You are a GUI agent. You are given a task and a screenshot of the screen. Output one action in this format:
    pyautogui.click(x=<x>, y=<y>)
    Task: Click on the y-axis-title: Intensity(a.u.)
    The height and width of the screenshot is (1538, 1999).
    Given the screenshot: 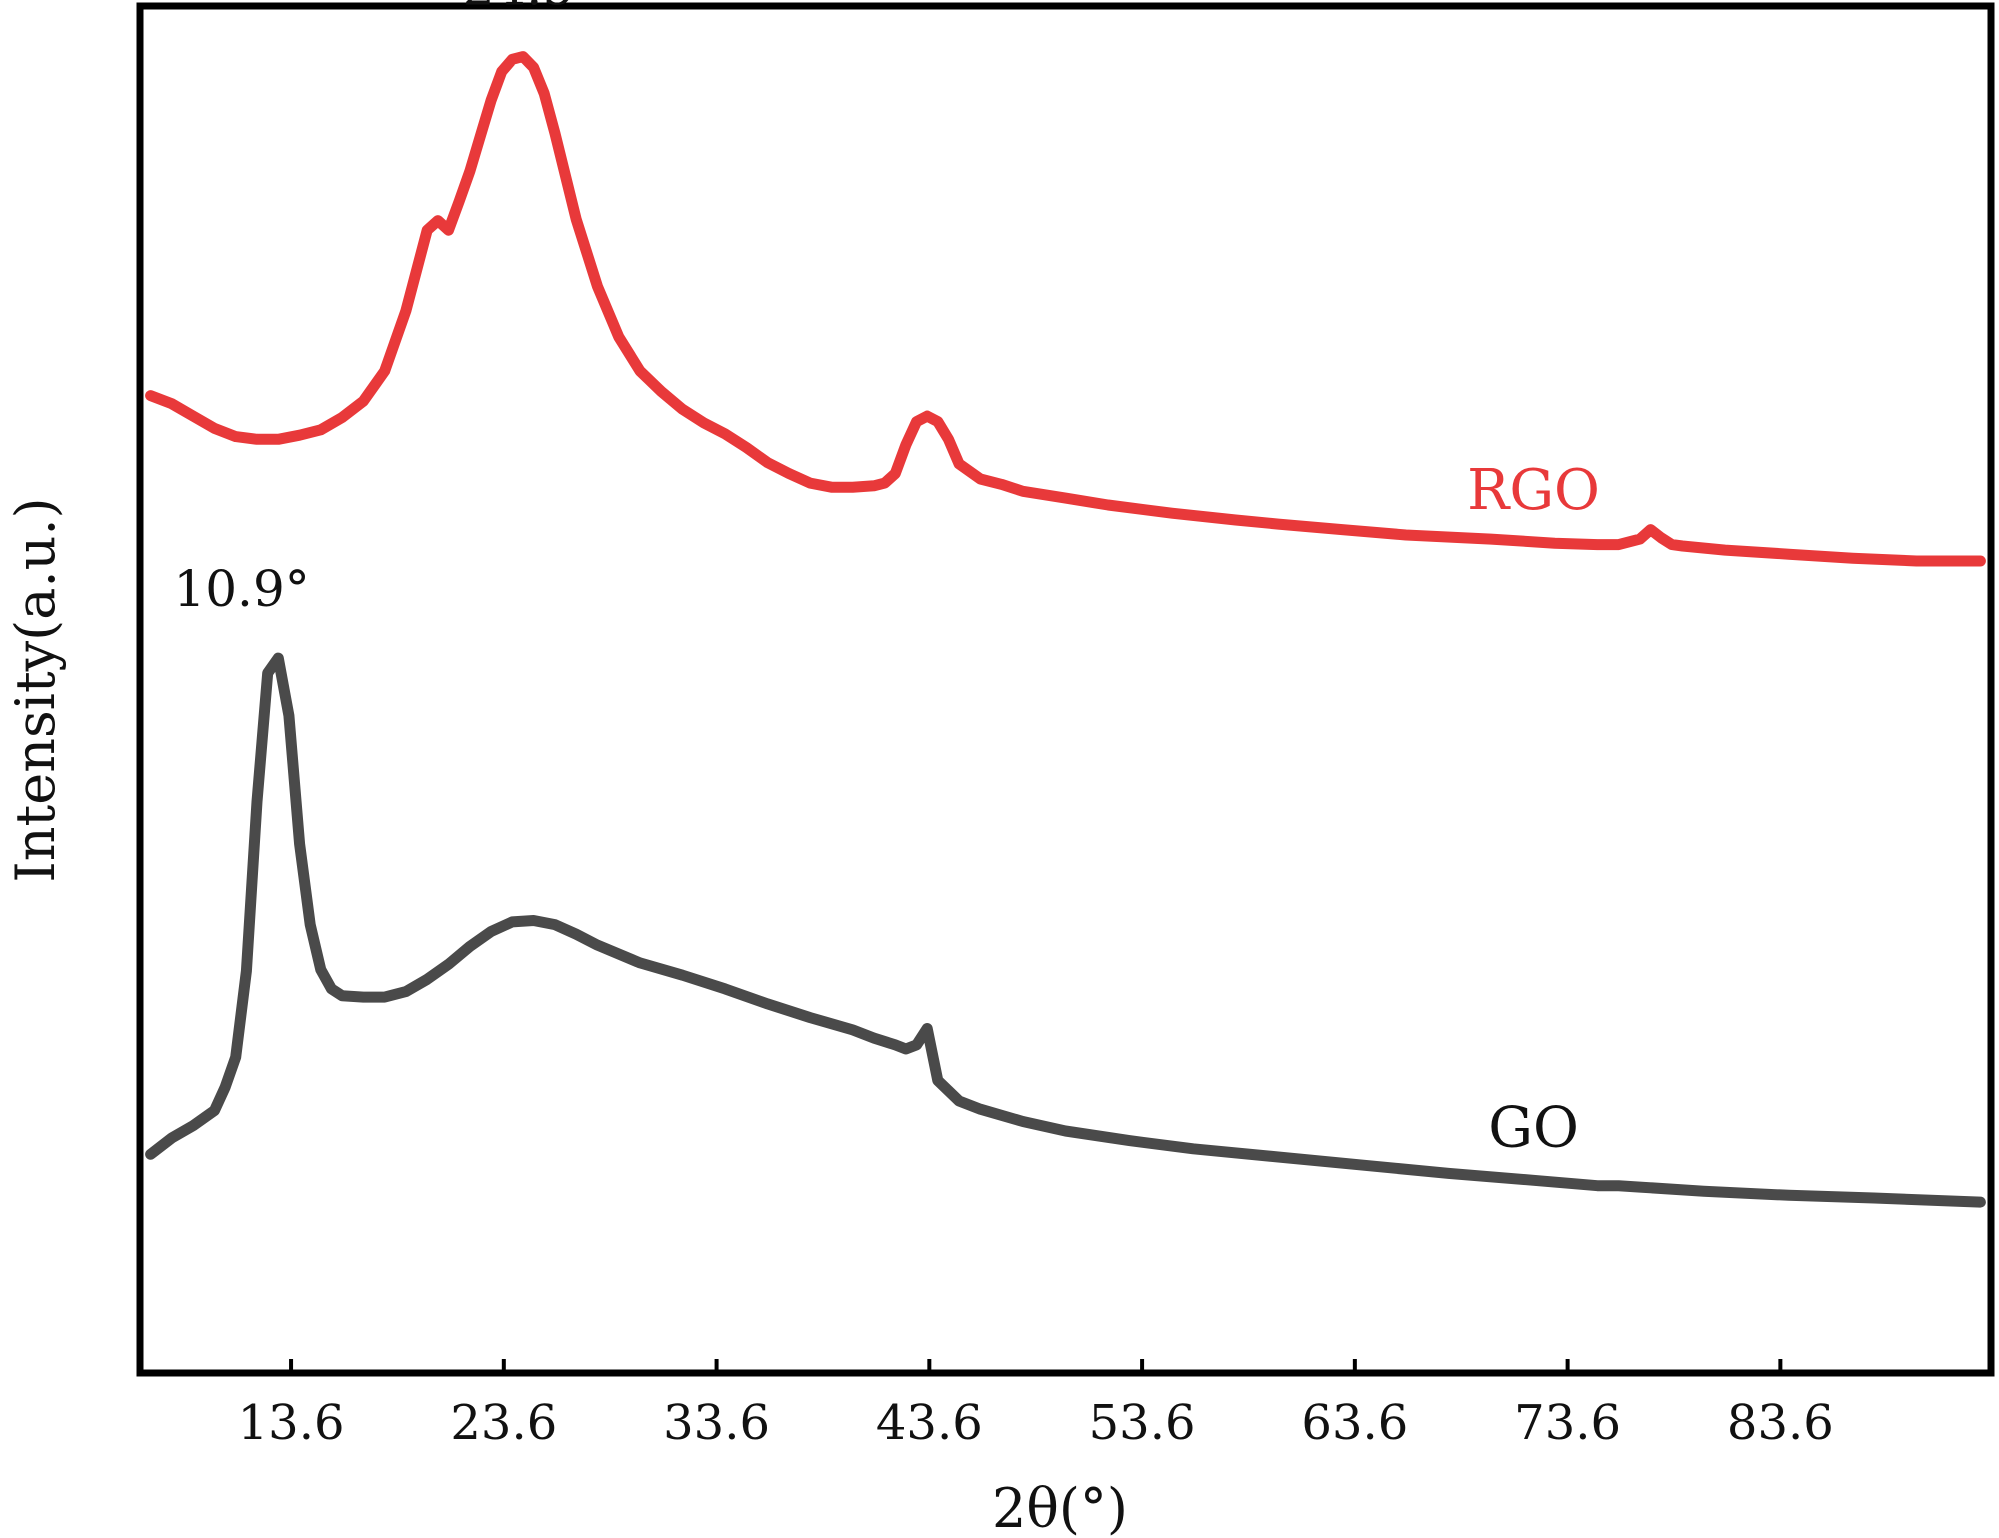 What is the action you would take?
    pyautogui.click(x=35, y=689)
    